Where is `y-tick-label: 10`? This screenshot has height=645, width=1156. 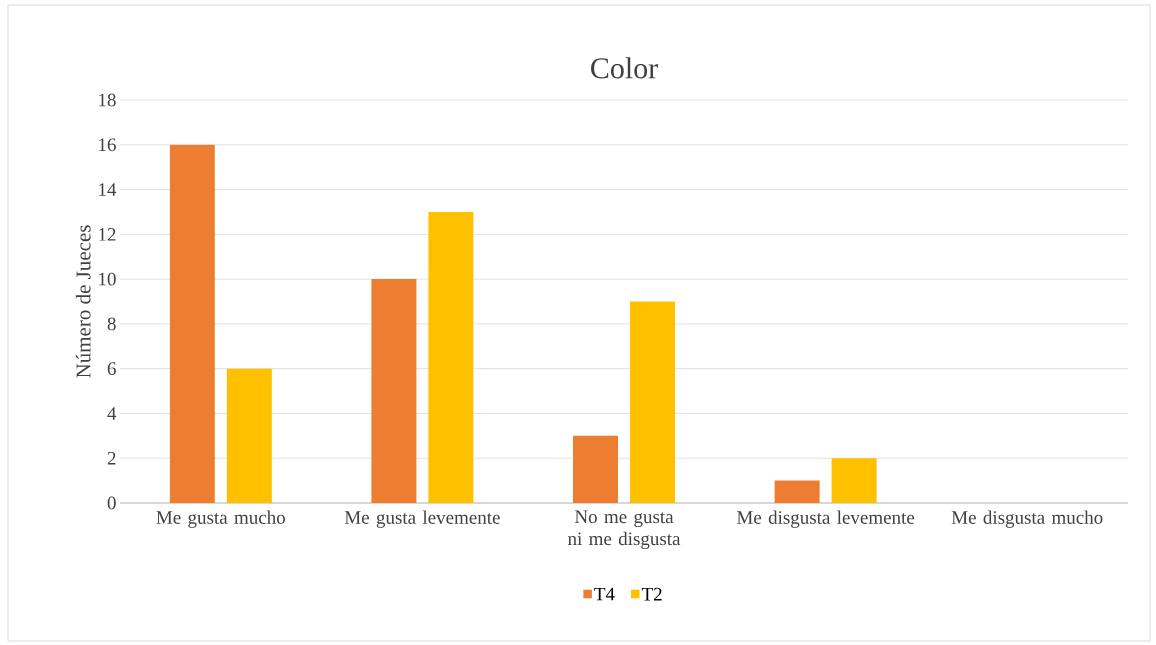 y-tick-label: 10 is located at coordinates (107, 279).